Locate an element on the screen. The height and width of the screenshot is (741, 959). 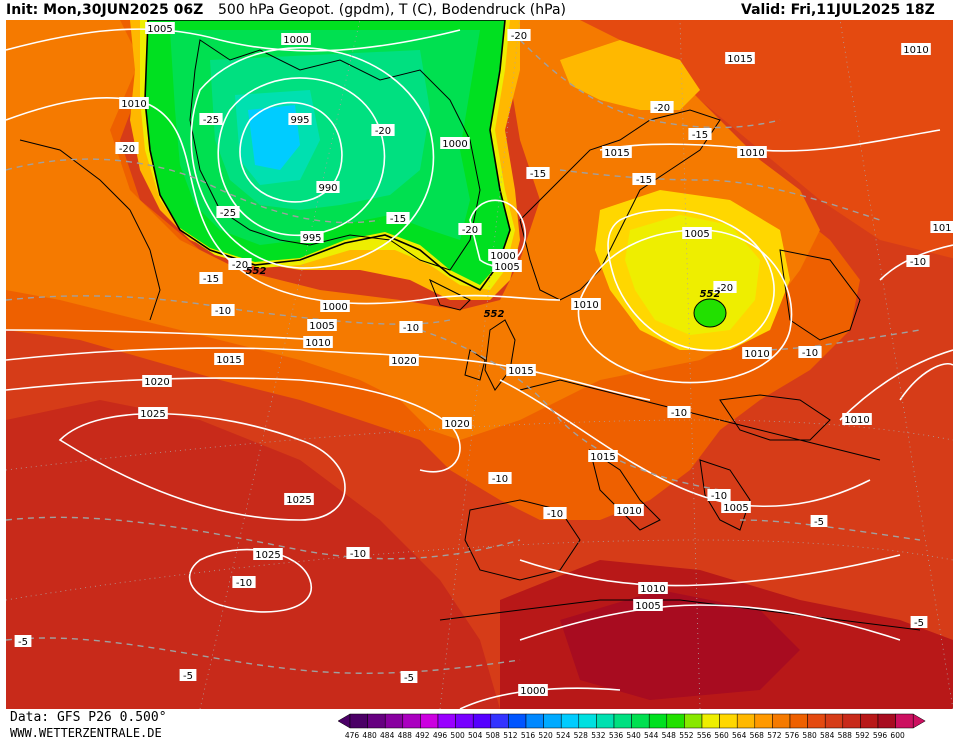
geopotential-label: 552 is located at coordinates (710, 294).